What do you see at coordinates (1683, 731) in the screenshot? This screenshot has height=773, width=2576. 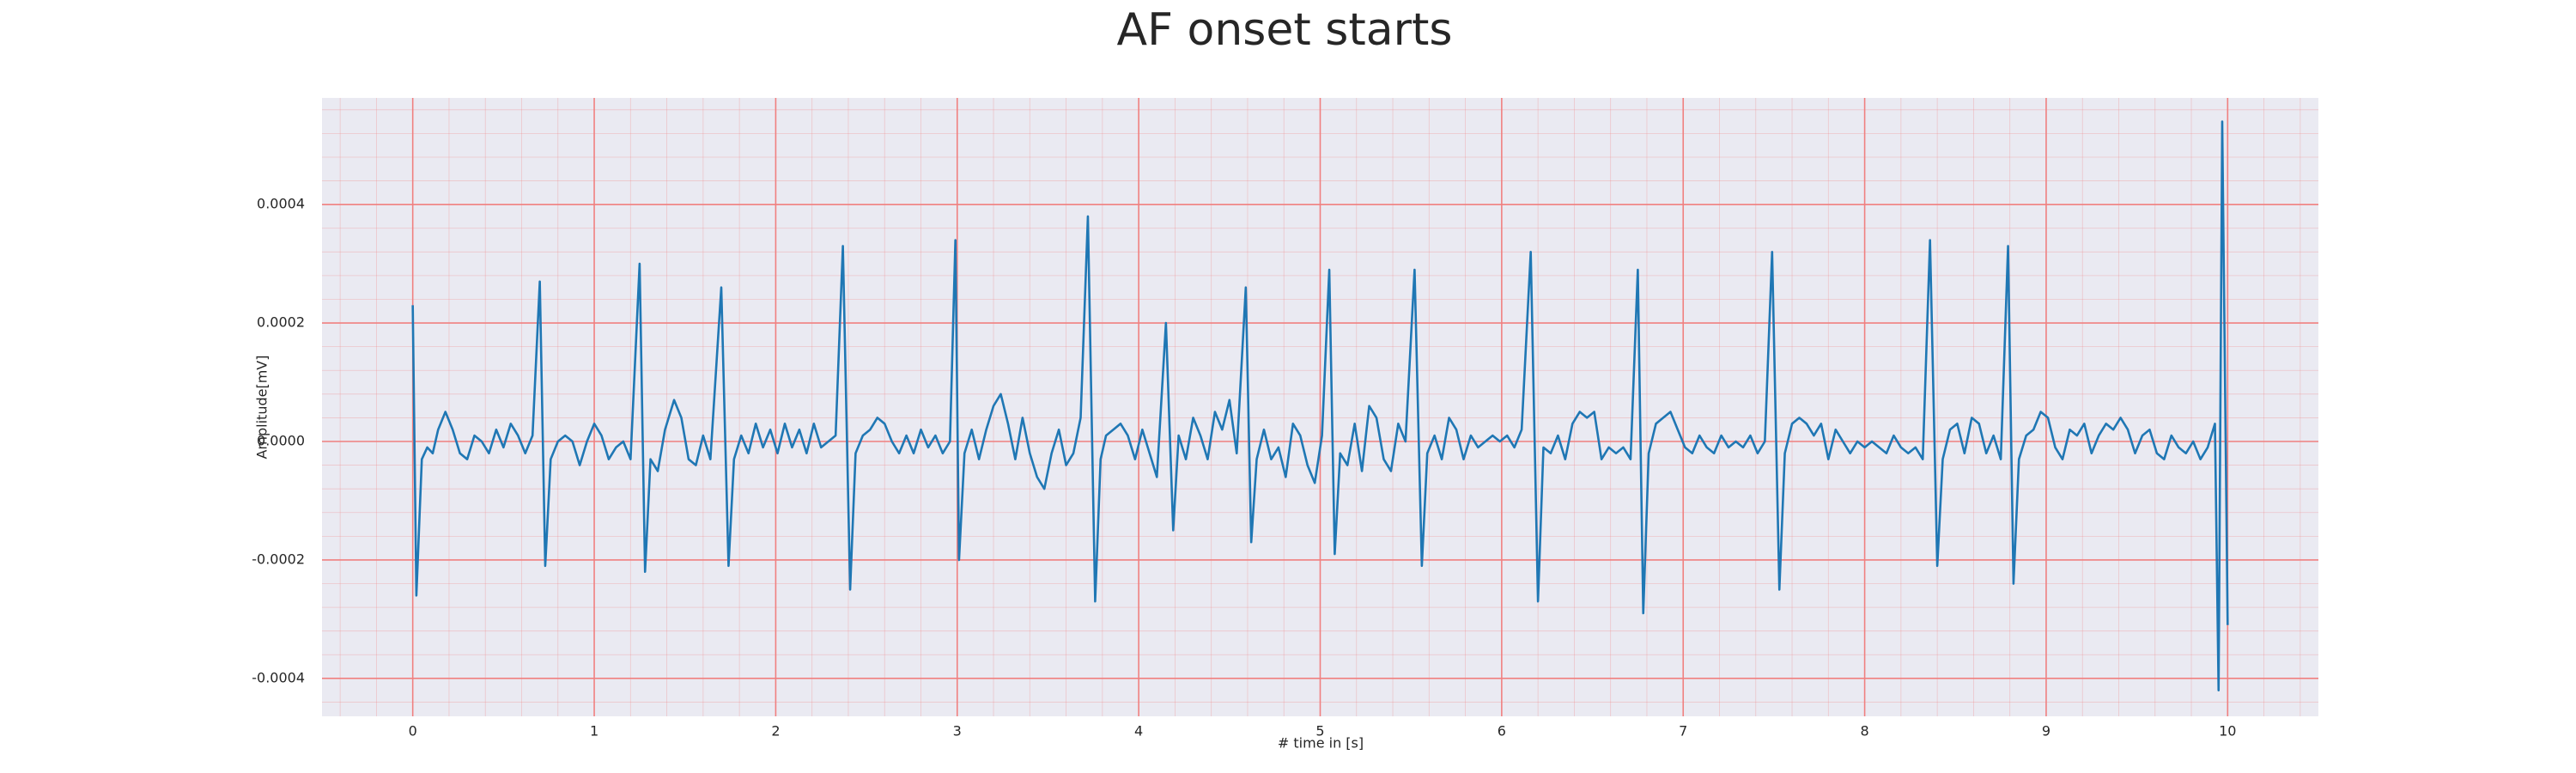 I see `x-tick-label: 7` at bounding box center [1683, 731].